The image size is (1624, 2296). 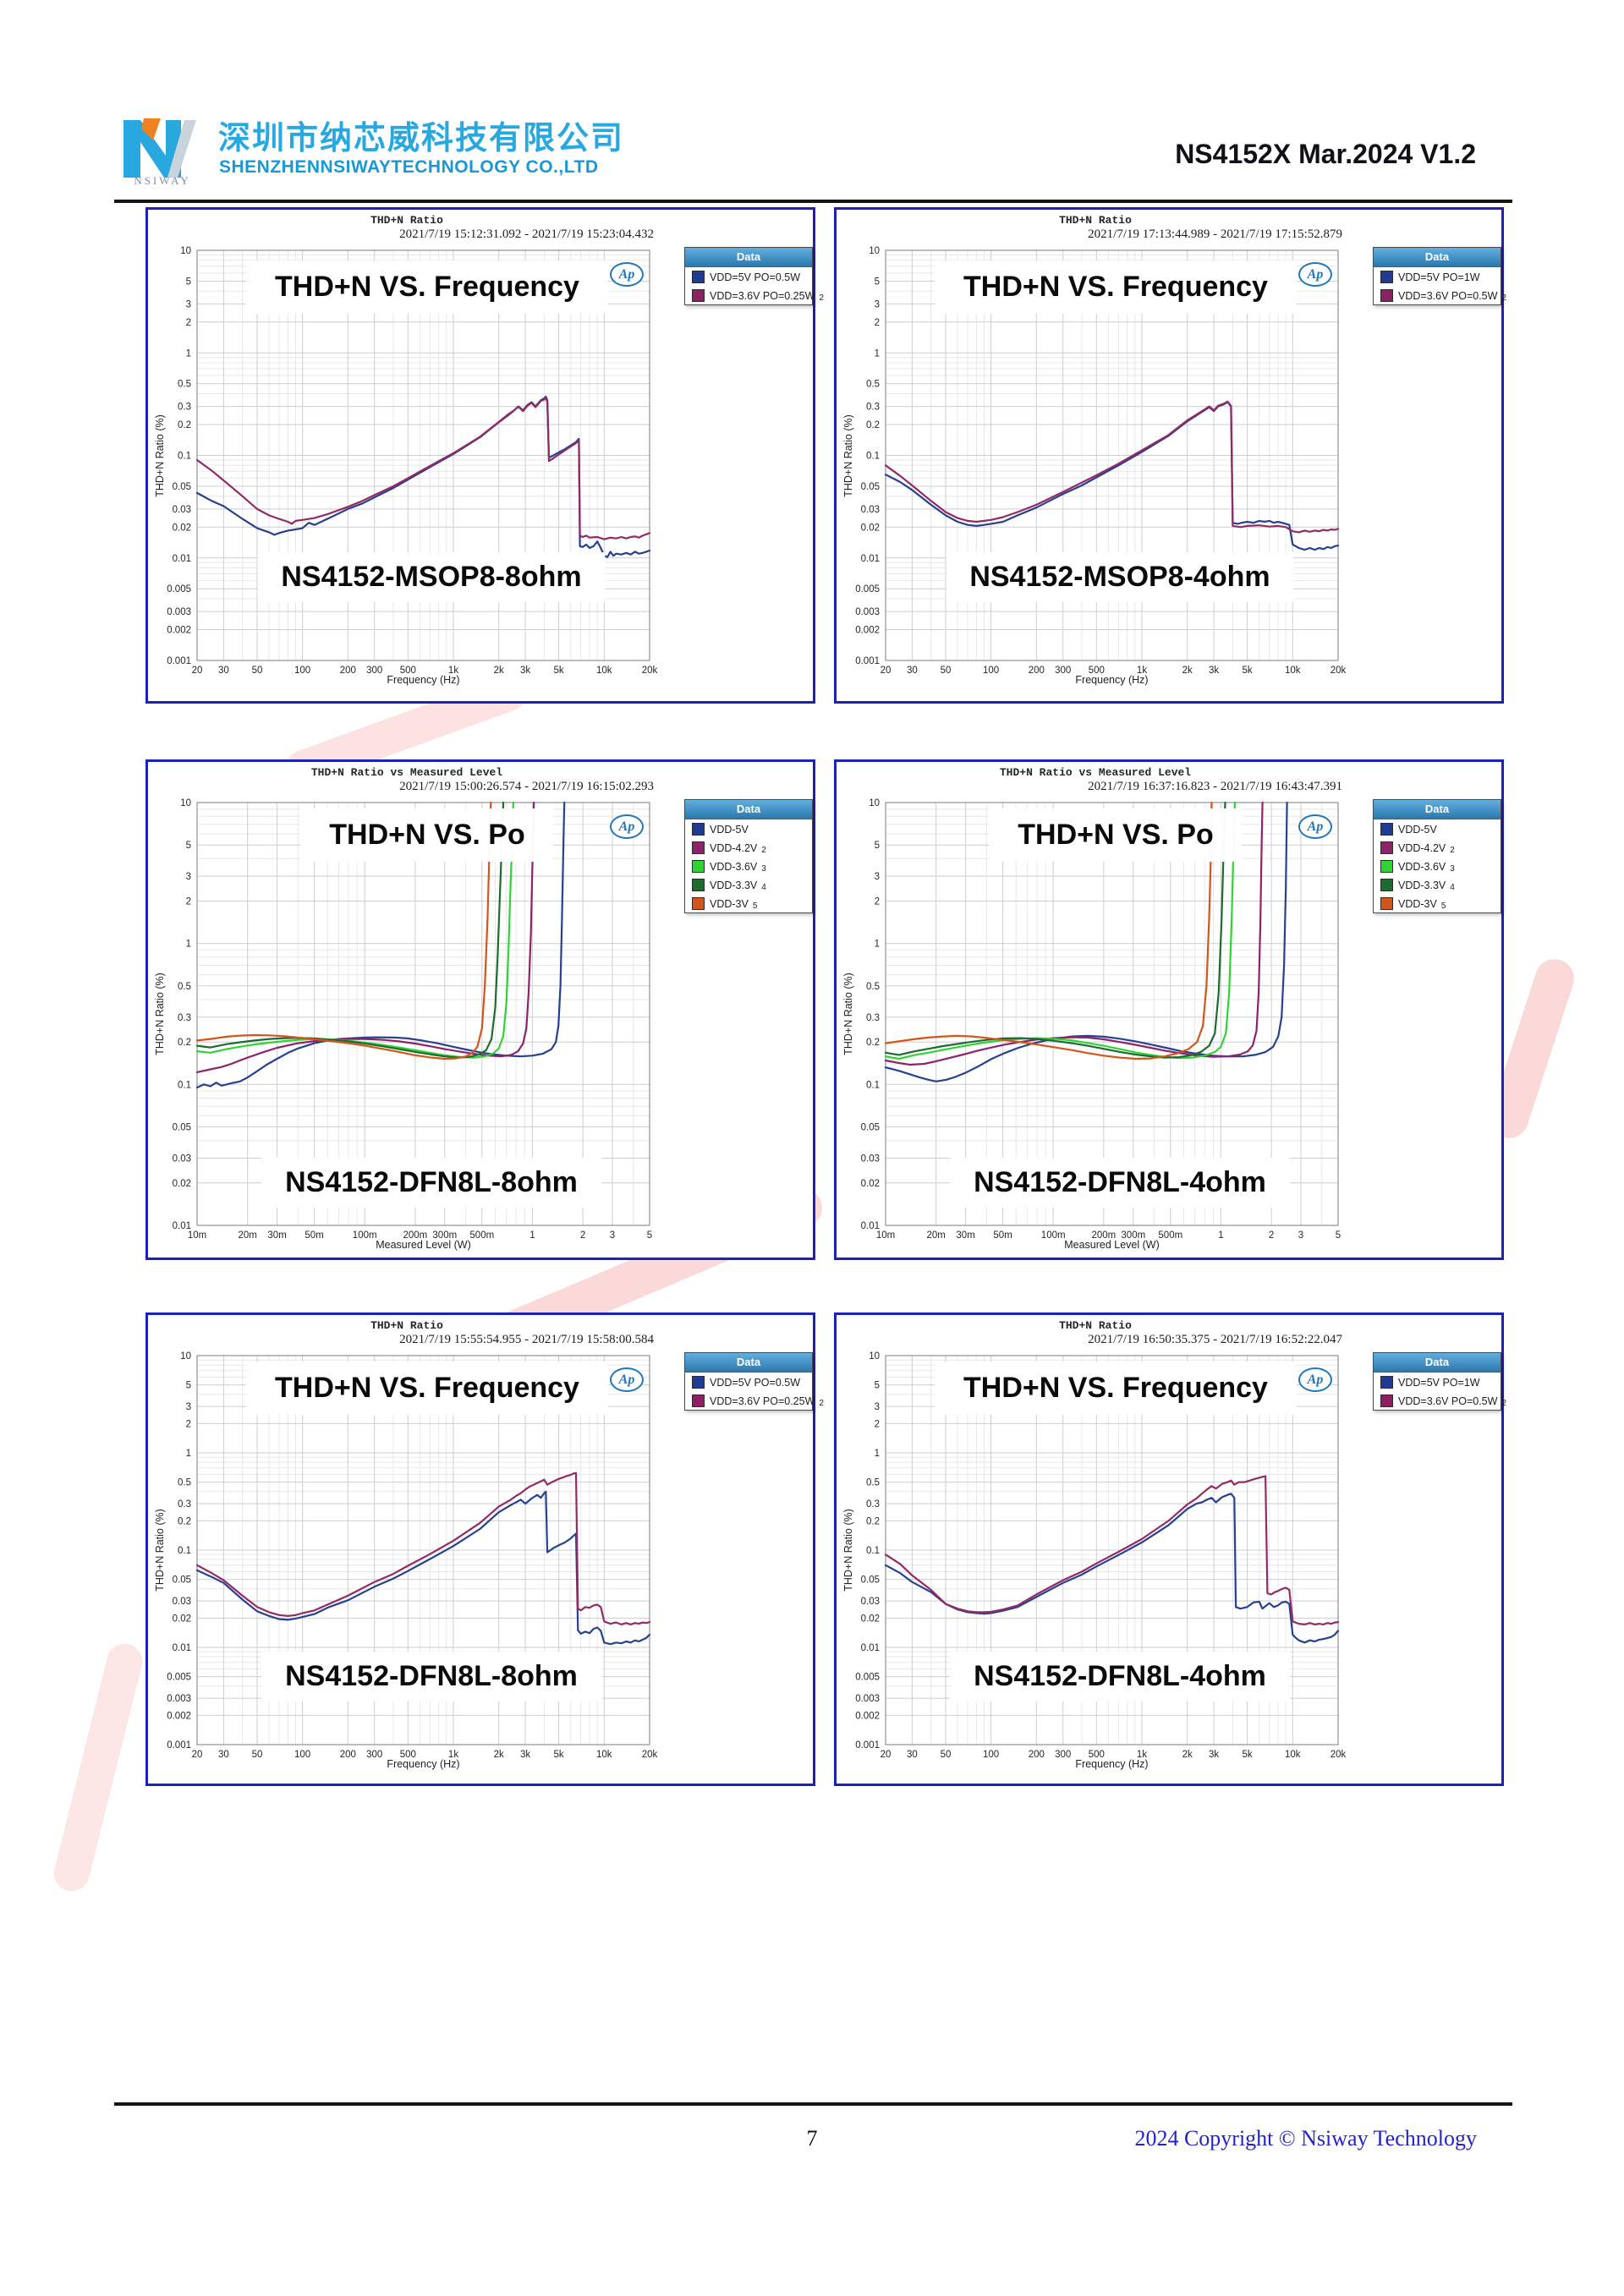 What do you see at coordinates (1112, 1245) in the screenshot?
I see `x-axis-title: Measured Level (W)` at bounding box center [1112, 1245].